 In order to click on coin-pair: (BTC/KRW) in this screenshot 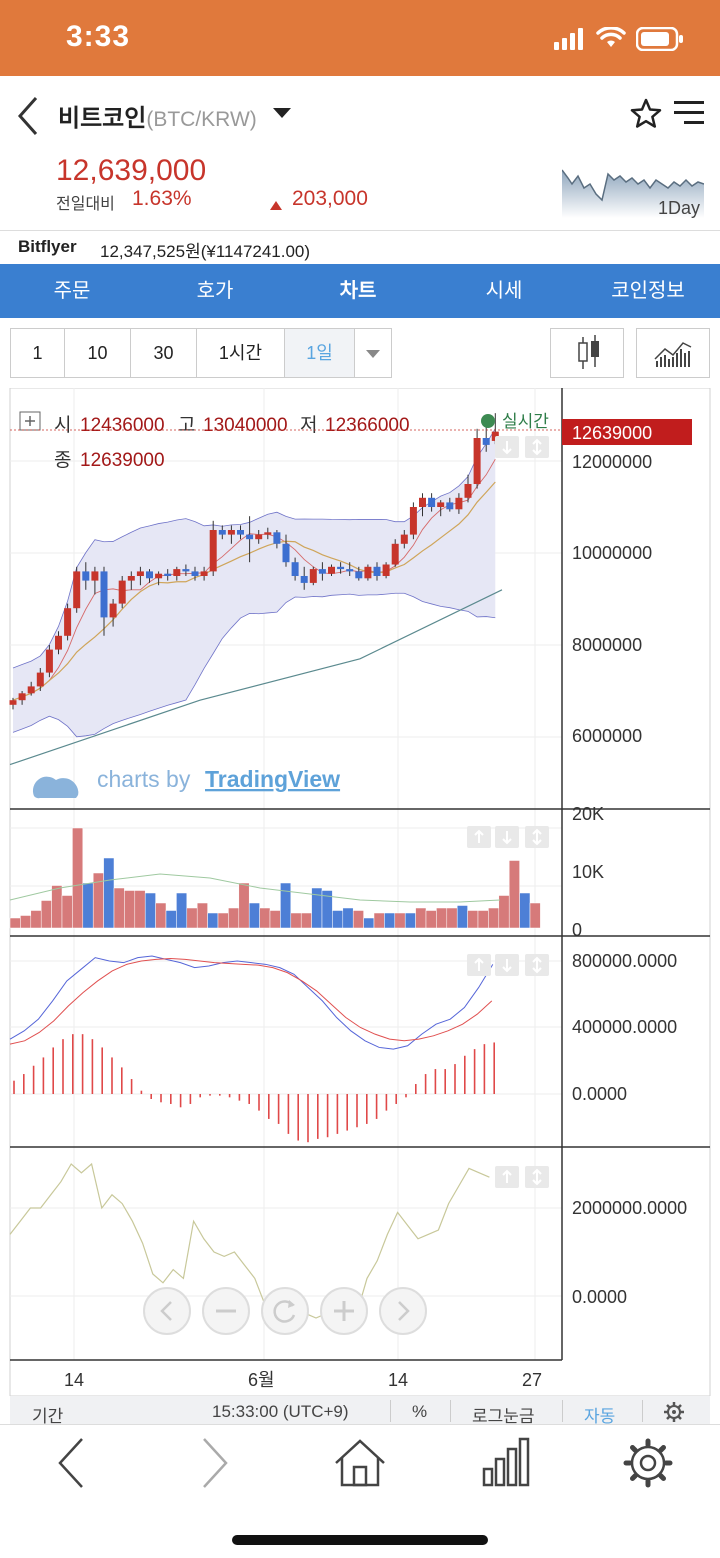, I will do `click(201, 119)`.